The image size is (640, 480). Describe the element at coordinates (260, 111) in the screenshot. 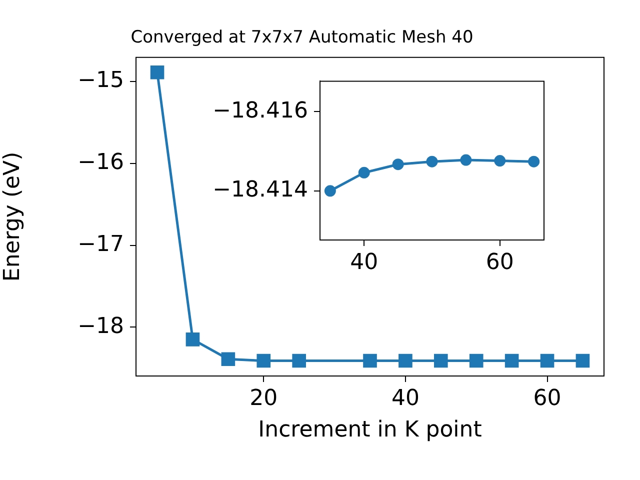

I see `y-tick-label: −18.416` at that location.